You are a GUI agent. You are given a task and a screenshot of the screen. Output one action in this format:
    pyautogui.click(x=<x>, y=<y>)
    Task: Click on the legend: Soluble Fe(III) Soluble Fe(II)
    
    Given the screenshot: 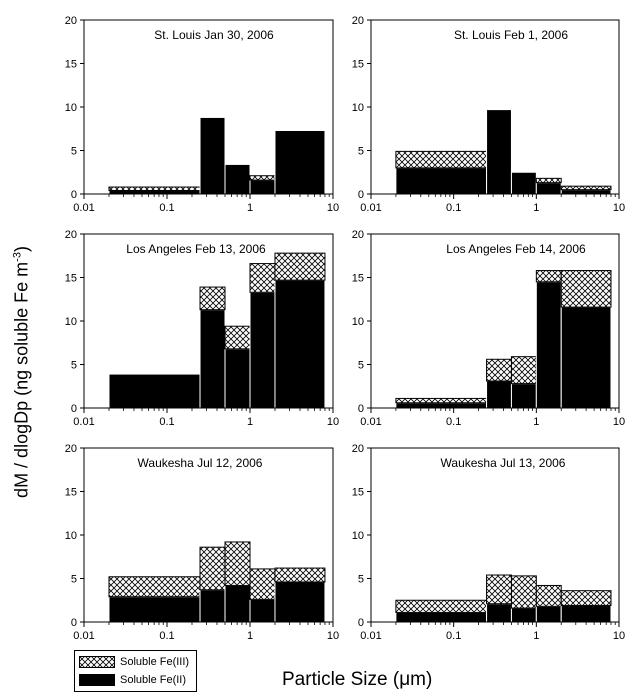 What is the action you would take?
    pyautogui.click(x=135, y=671)
    